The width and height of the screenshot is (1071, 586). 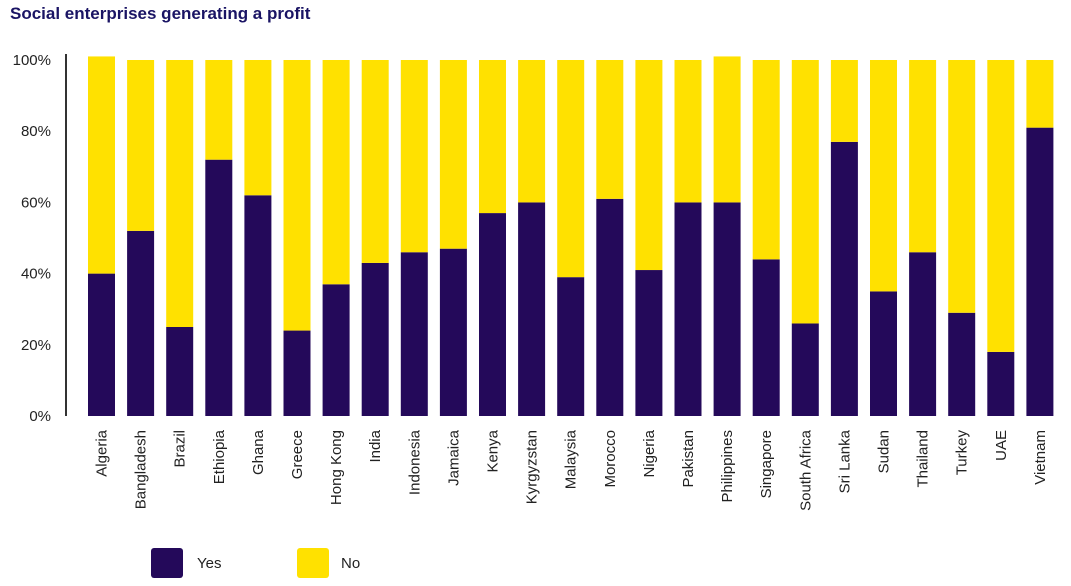 I want to click on legend-label-no: No, so click(x=350, y=563).